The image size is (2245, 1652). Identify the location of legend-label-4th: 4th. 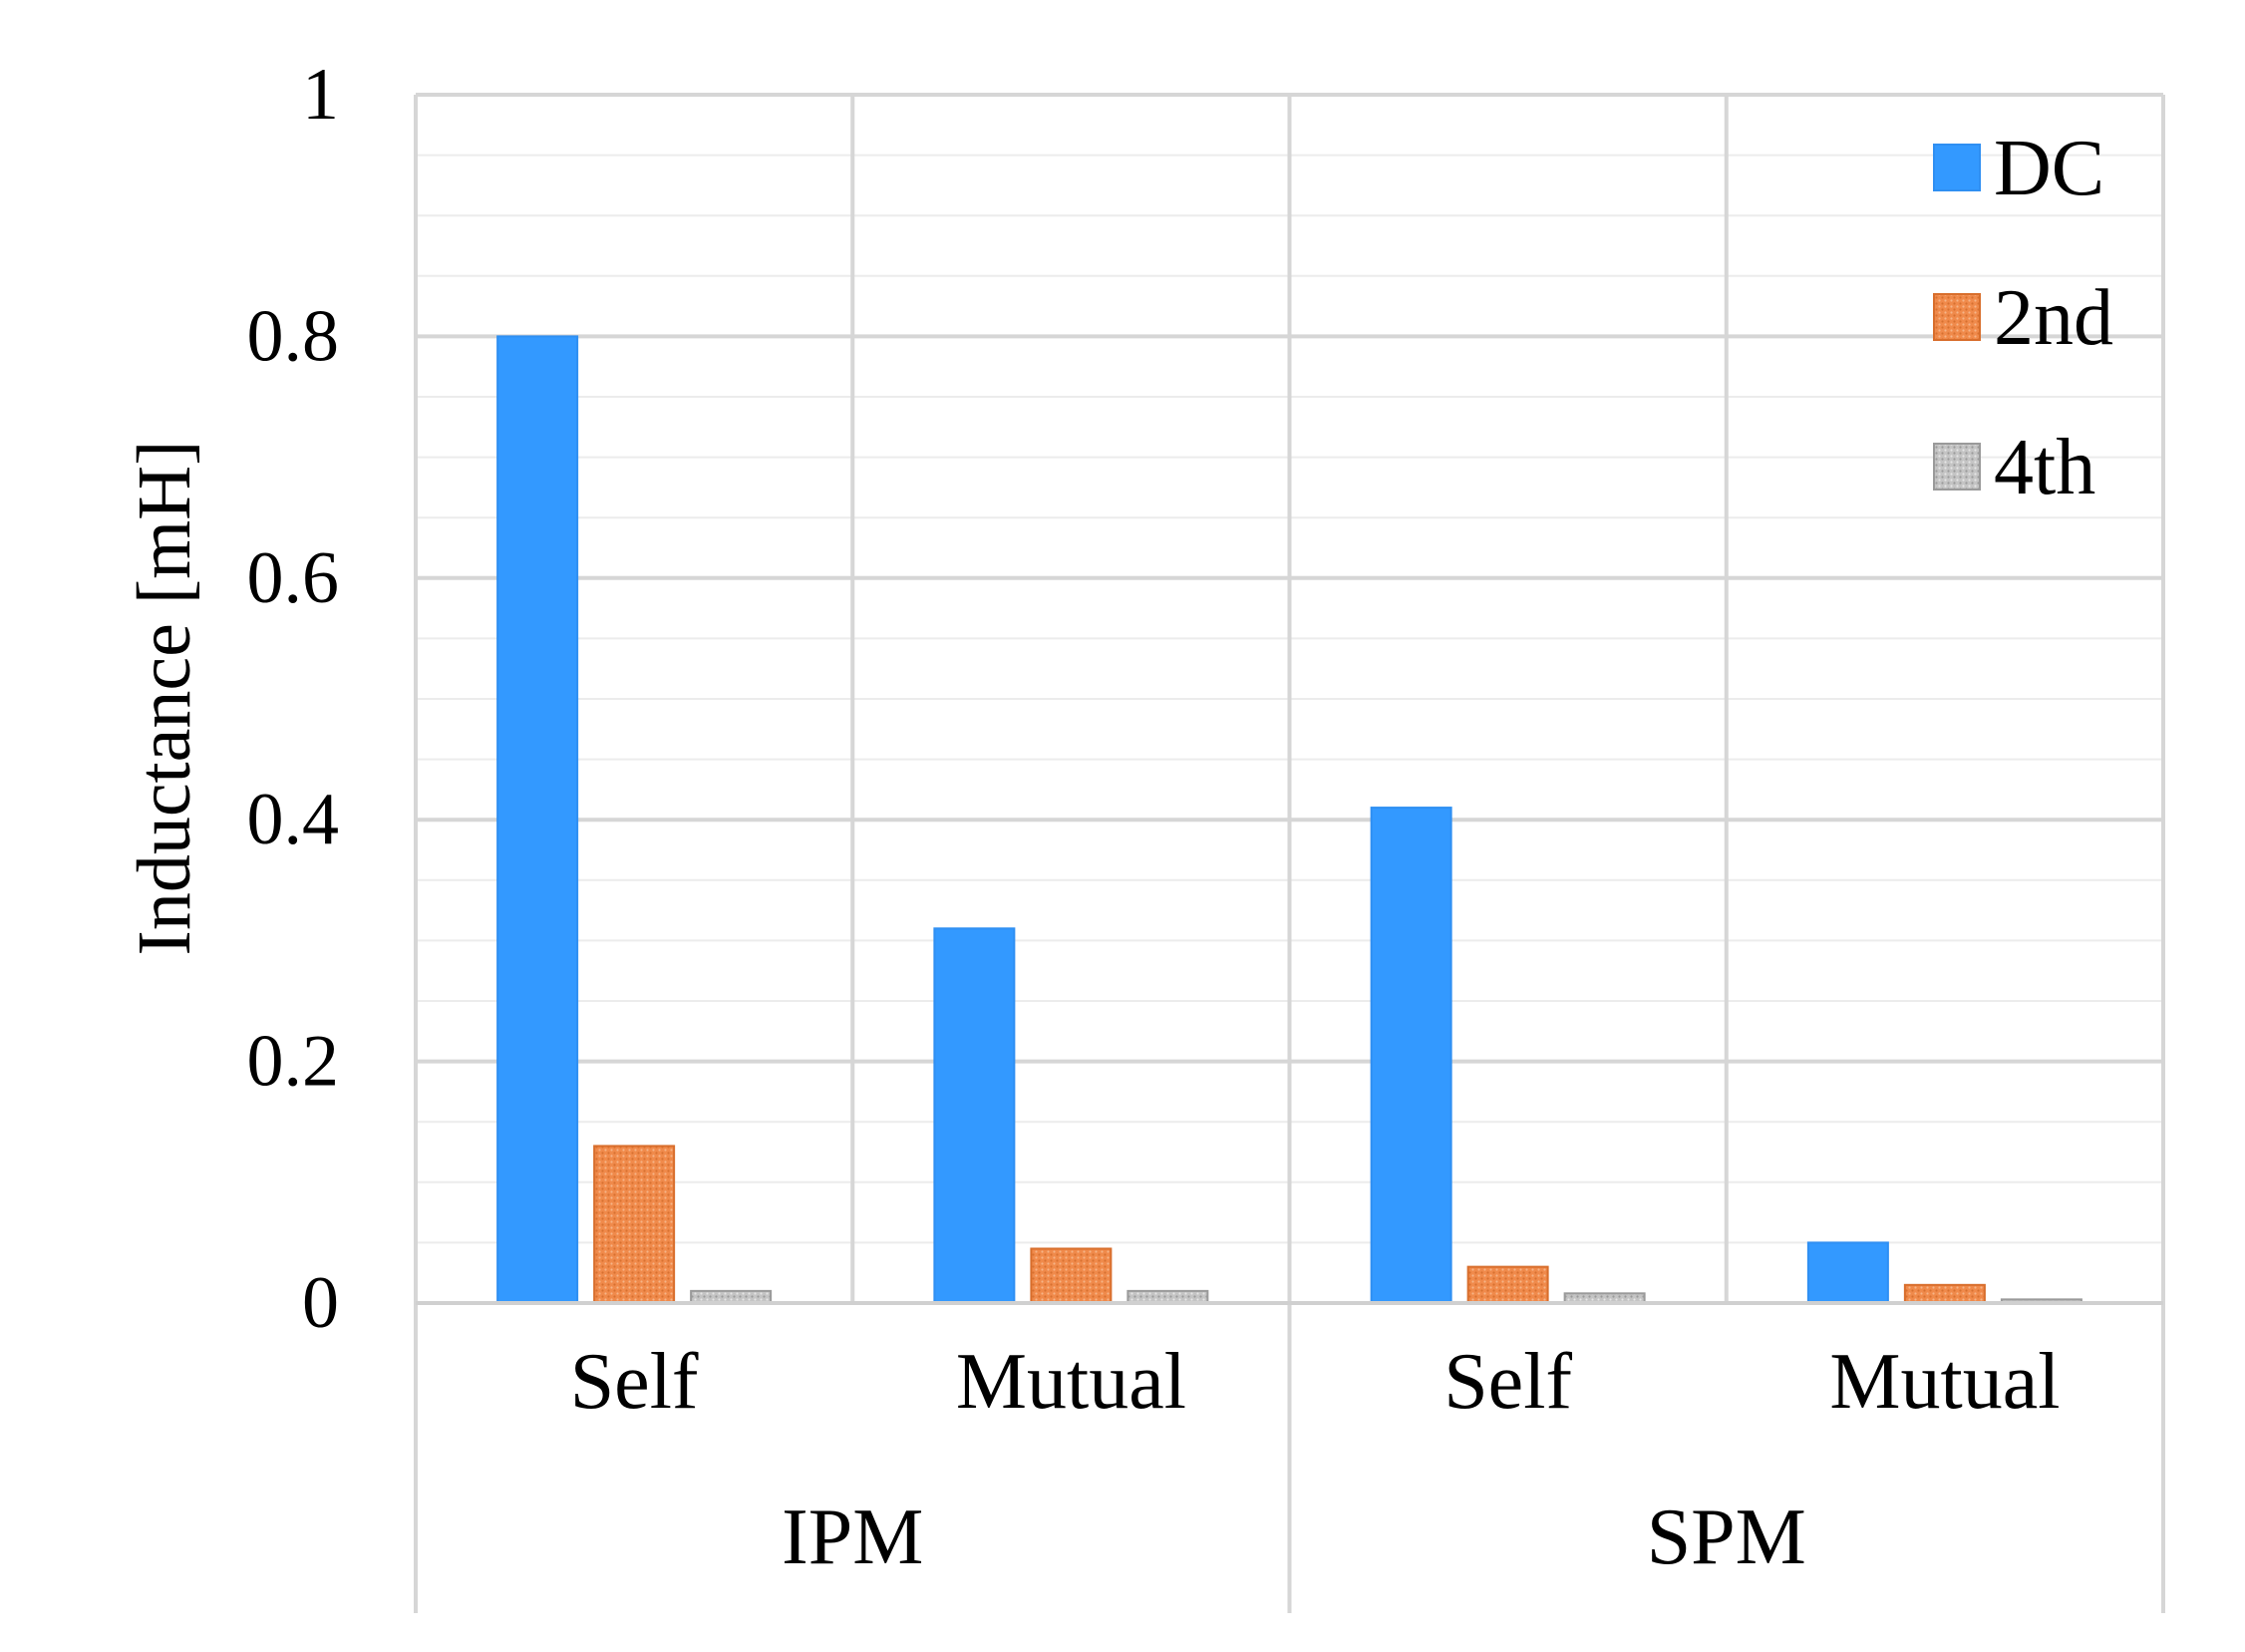
(2044, 467).